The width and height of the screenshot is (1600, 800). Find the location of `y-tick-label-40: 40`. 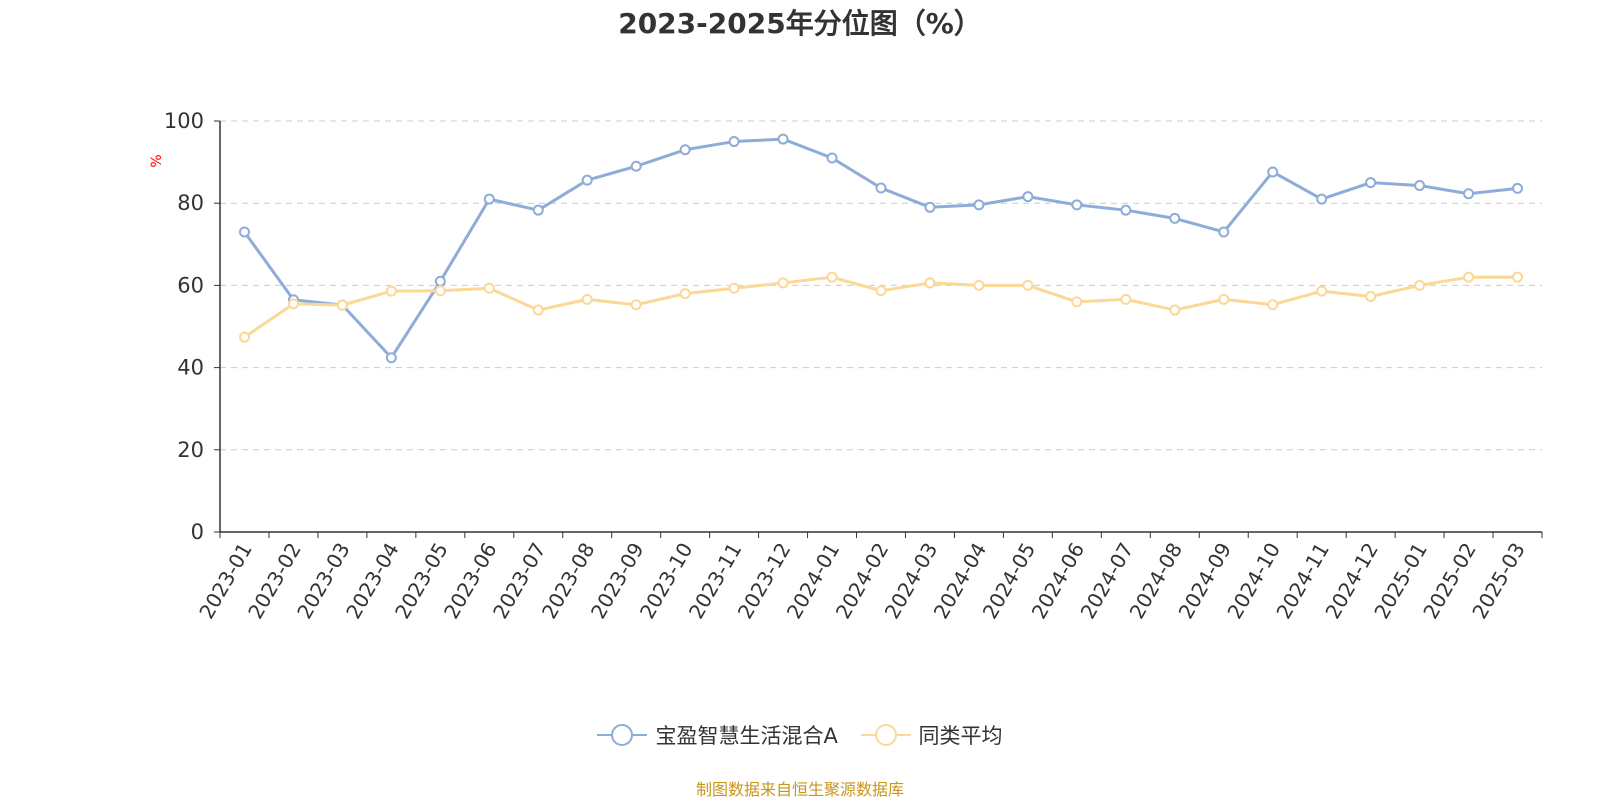

y-tick-label-40: 40 is located at coordinates (190, 368).